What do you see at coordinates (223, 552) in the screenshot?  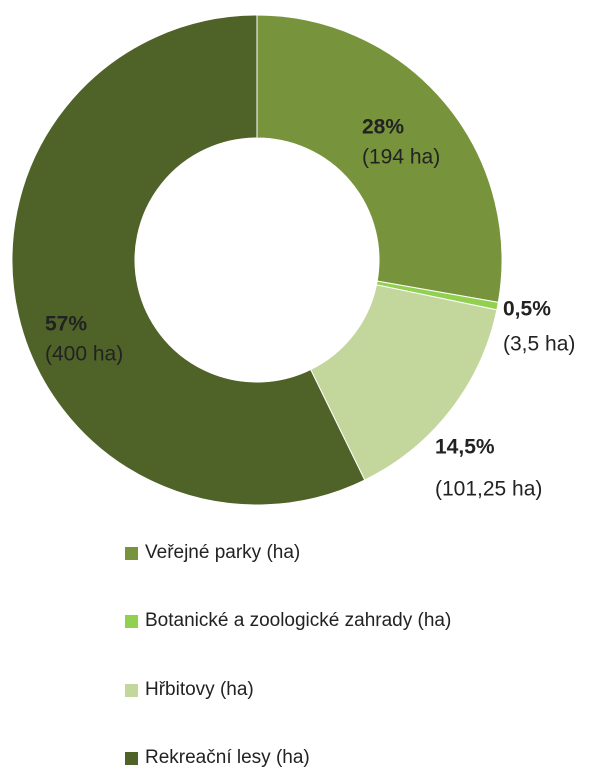 I see `legend-label: Veřejné parky (ha)` at bounding box center [223, 552].